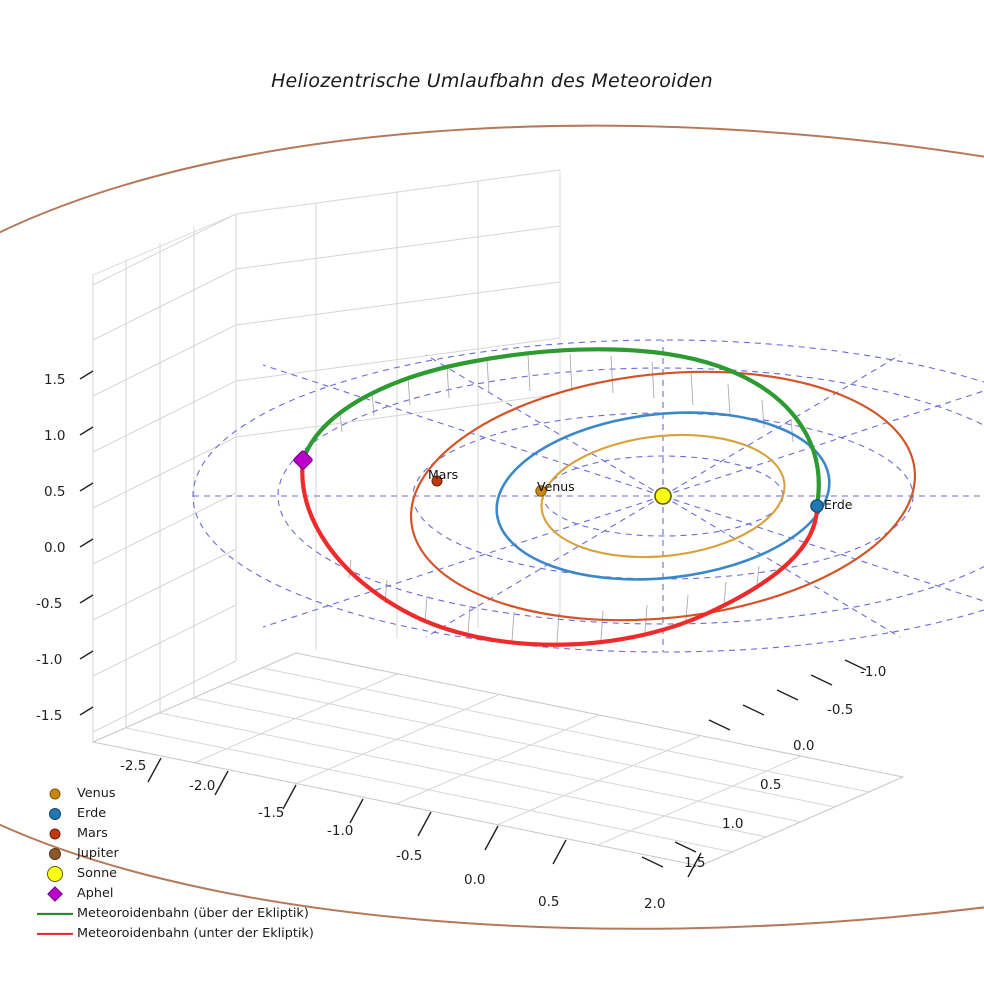 The image size is (984, 984). What do you see at coordinates (771, 785) in the screenshot?
I see `ytick-3: 0.5` at bounding box center [771, 785].